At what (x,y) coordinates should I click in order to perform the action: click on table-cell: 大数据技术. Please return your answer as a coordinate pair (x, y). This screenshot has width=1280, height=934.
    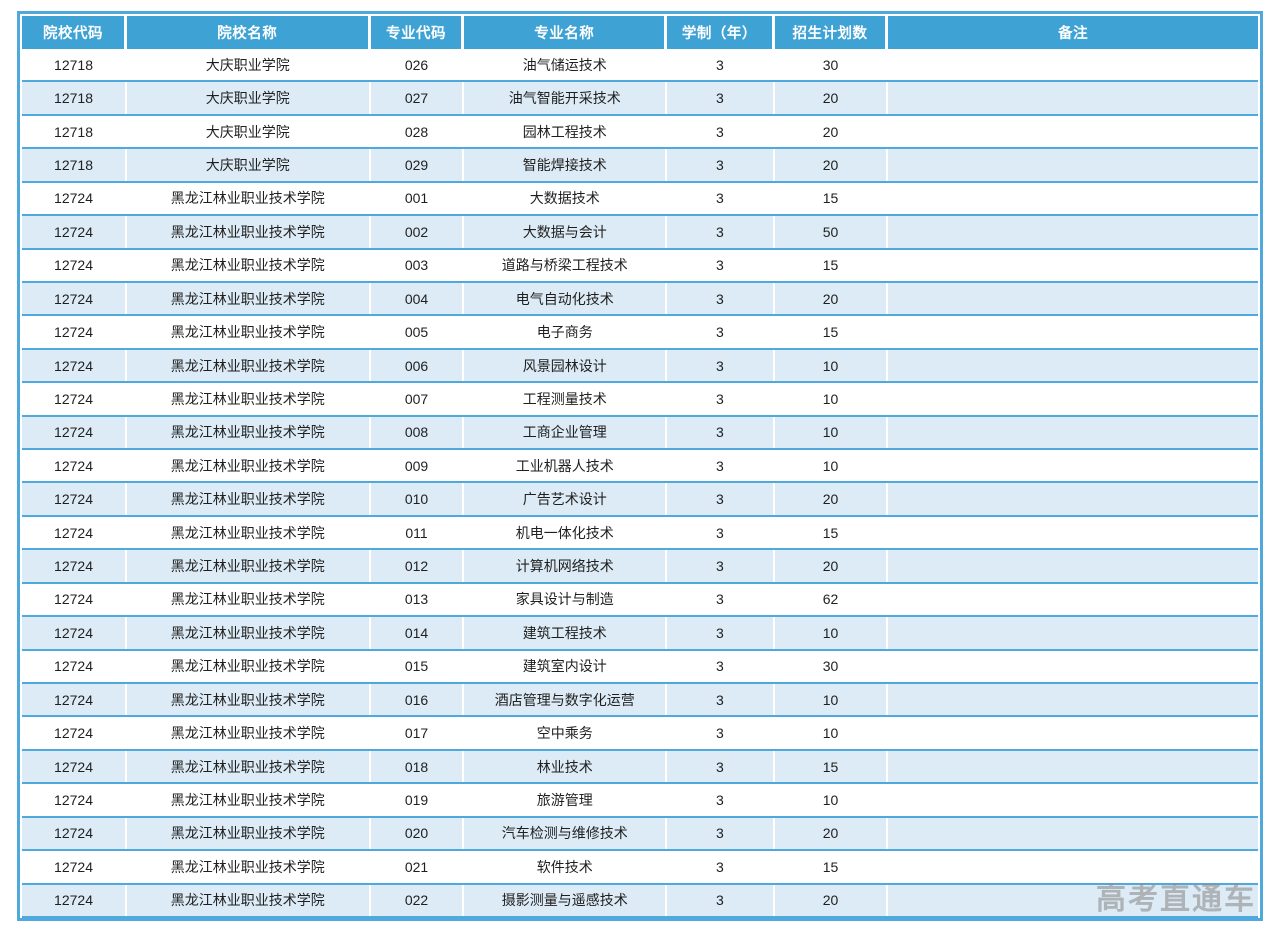
    Looking at the image, I should click on (566, 198).